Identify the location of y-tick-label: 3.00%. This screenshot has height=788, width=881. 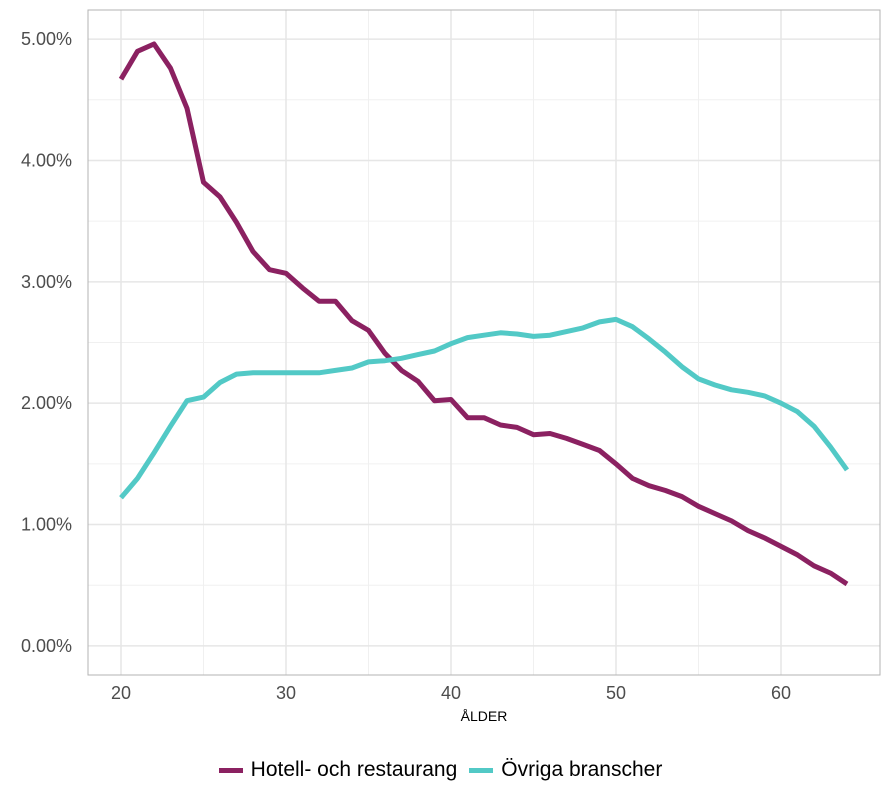
(46, 282).